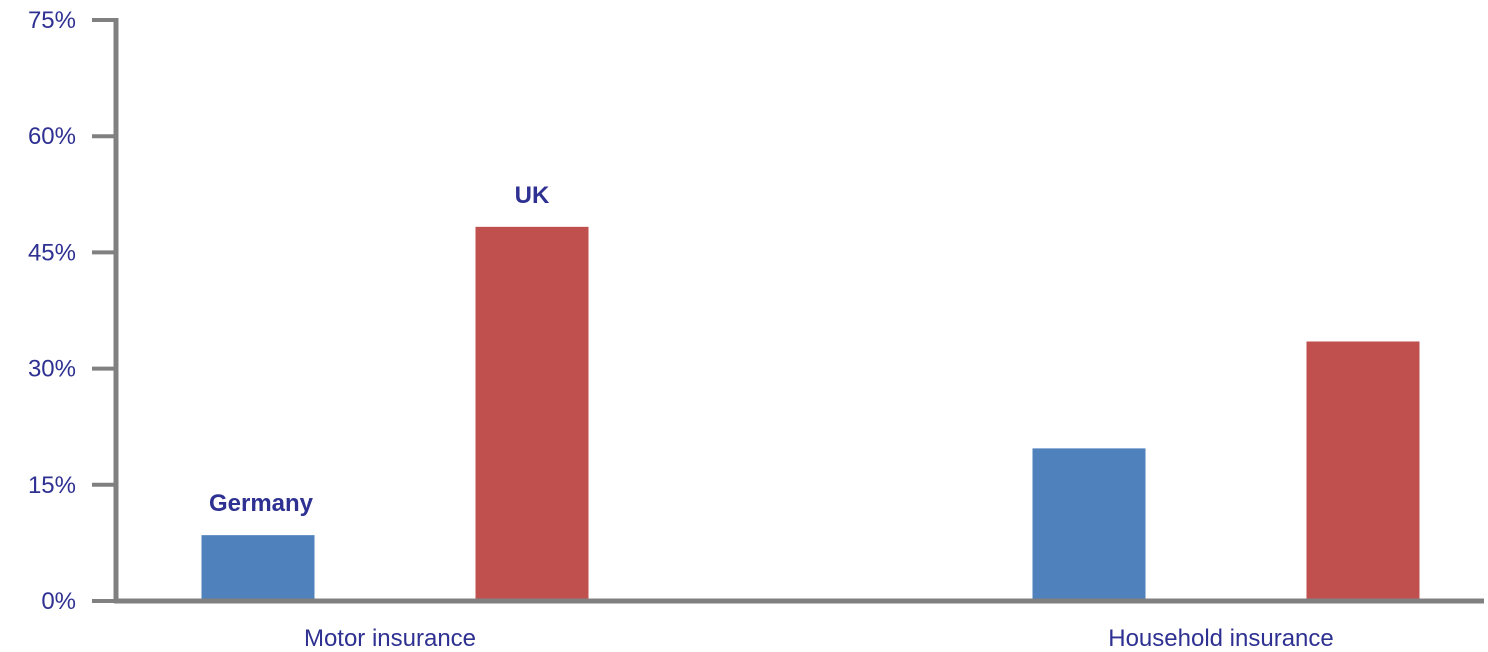 The image size is (1488, 652). I want to click on y-tick-label: 30%, so click(52, 369).